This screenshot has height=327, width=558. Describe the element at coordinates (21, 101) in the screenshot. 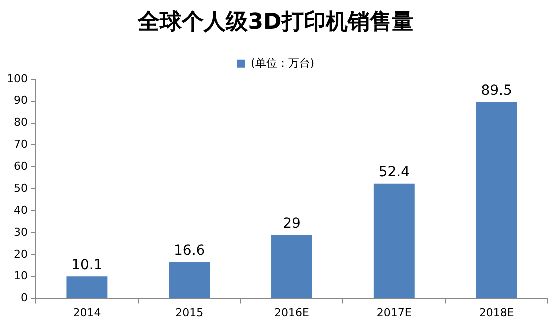

I see `y-tick-label: 90` at that location.